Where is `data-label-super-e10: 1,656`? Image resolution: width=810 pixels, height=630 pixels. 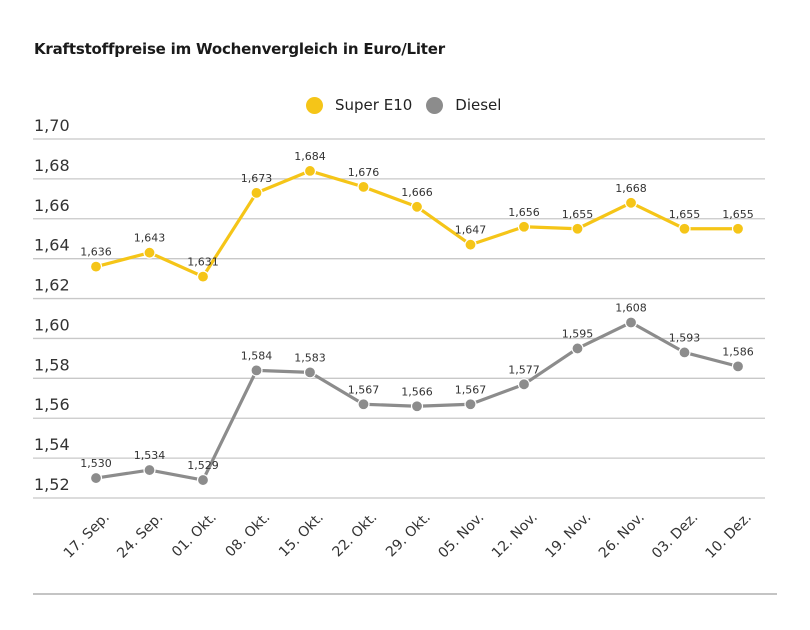 data-label-super-e10: 1,656 is located at coordinates (524, 212).